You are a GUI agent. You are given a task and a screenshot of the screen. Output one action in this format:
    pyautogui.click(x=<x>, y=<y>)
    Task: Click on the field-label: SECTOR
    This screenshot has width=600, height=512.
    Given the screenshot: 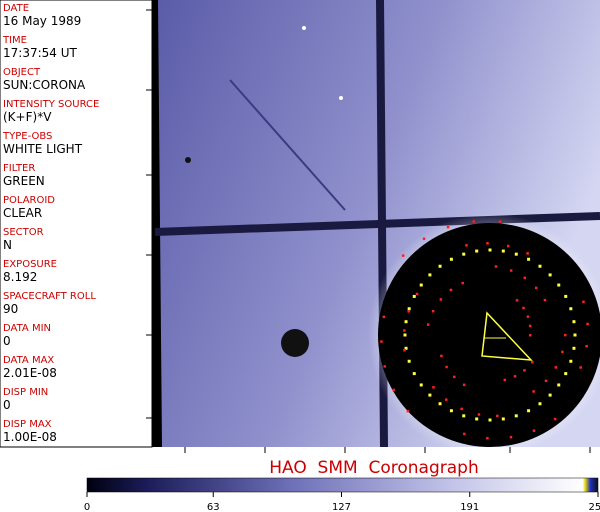 What is the action you would take?
    pyautogui.click(x=23, y=232)
    